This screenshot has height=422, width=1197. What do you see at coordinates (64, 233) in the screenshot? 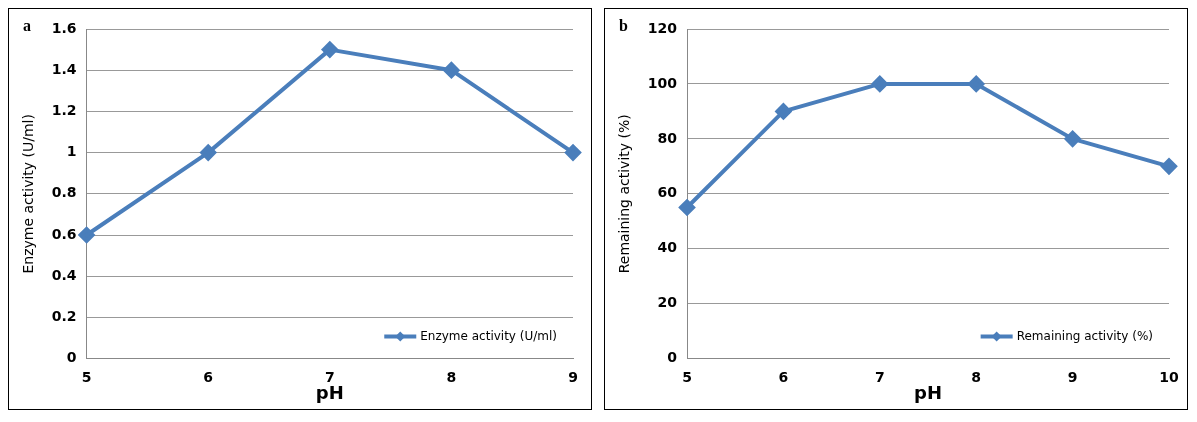
I see `y-tick-label: 0.6` at bounding box center [64, 233].